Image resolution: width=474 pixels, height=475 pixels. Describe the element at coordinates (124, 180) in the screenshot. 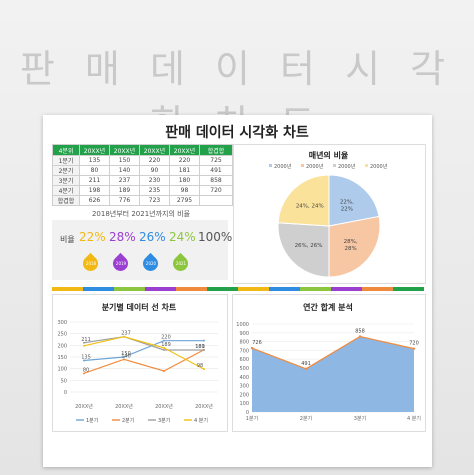

I see `table-cell: 237` at that location.